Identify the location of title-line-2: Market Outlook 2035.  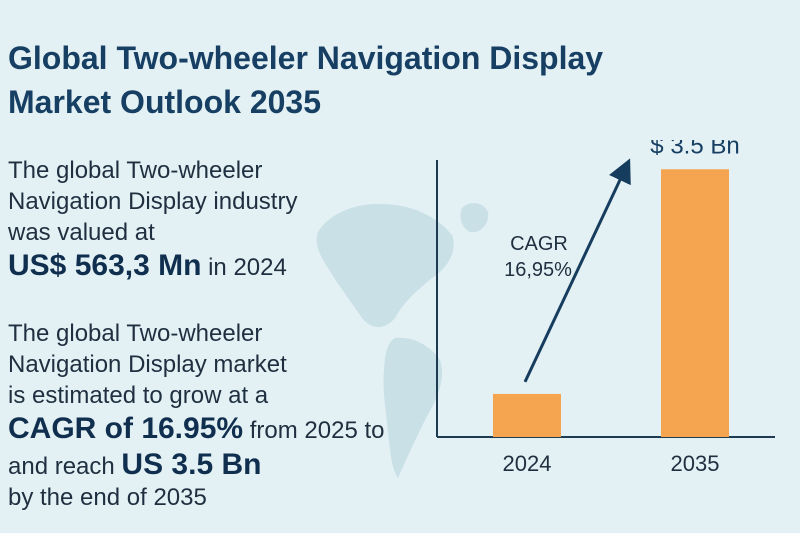
(164, 102).